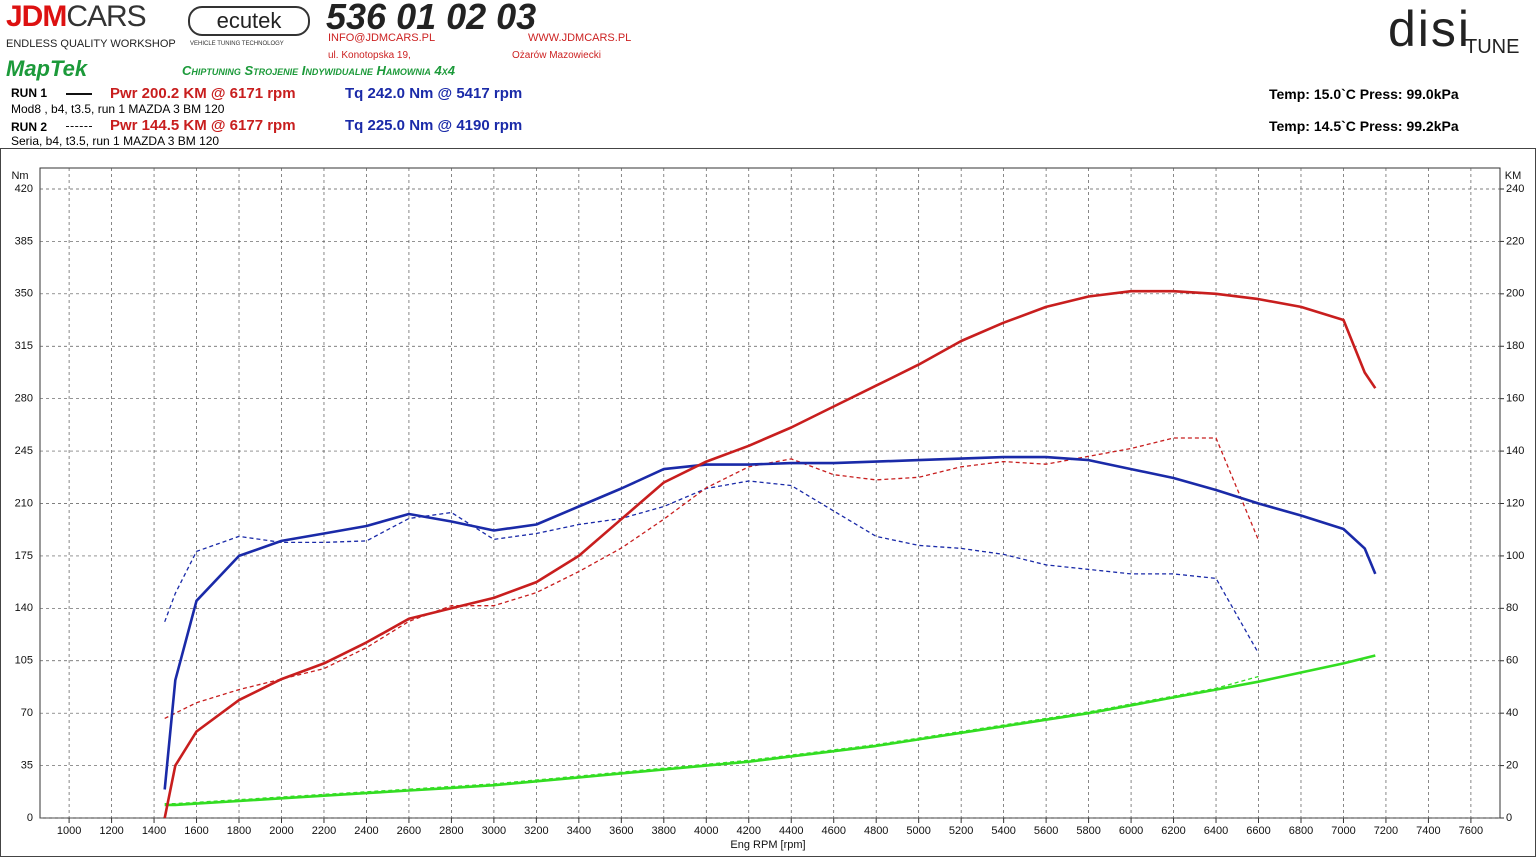 Image resolution: width=1536 pixels, height=864 pixels. I want to click on x-tick-label: 1400, so click(154, 831).